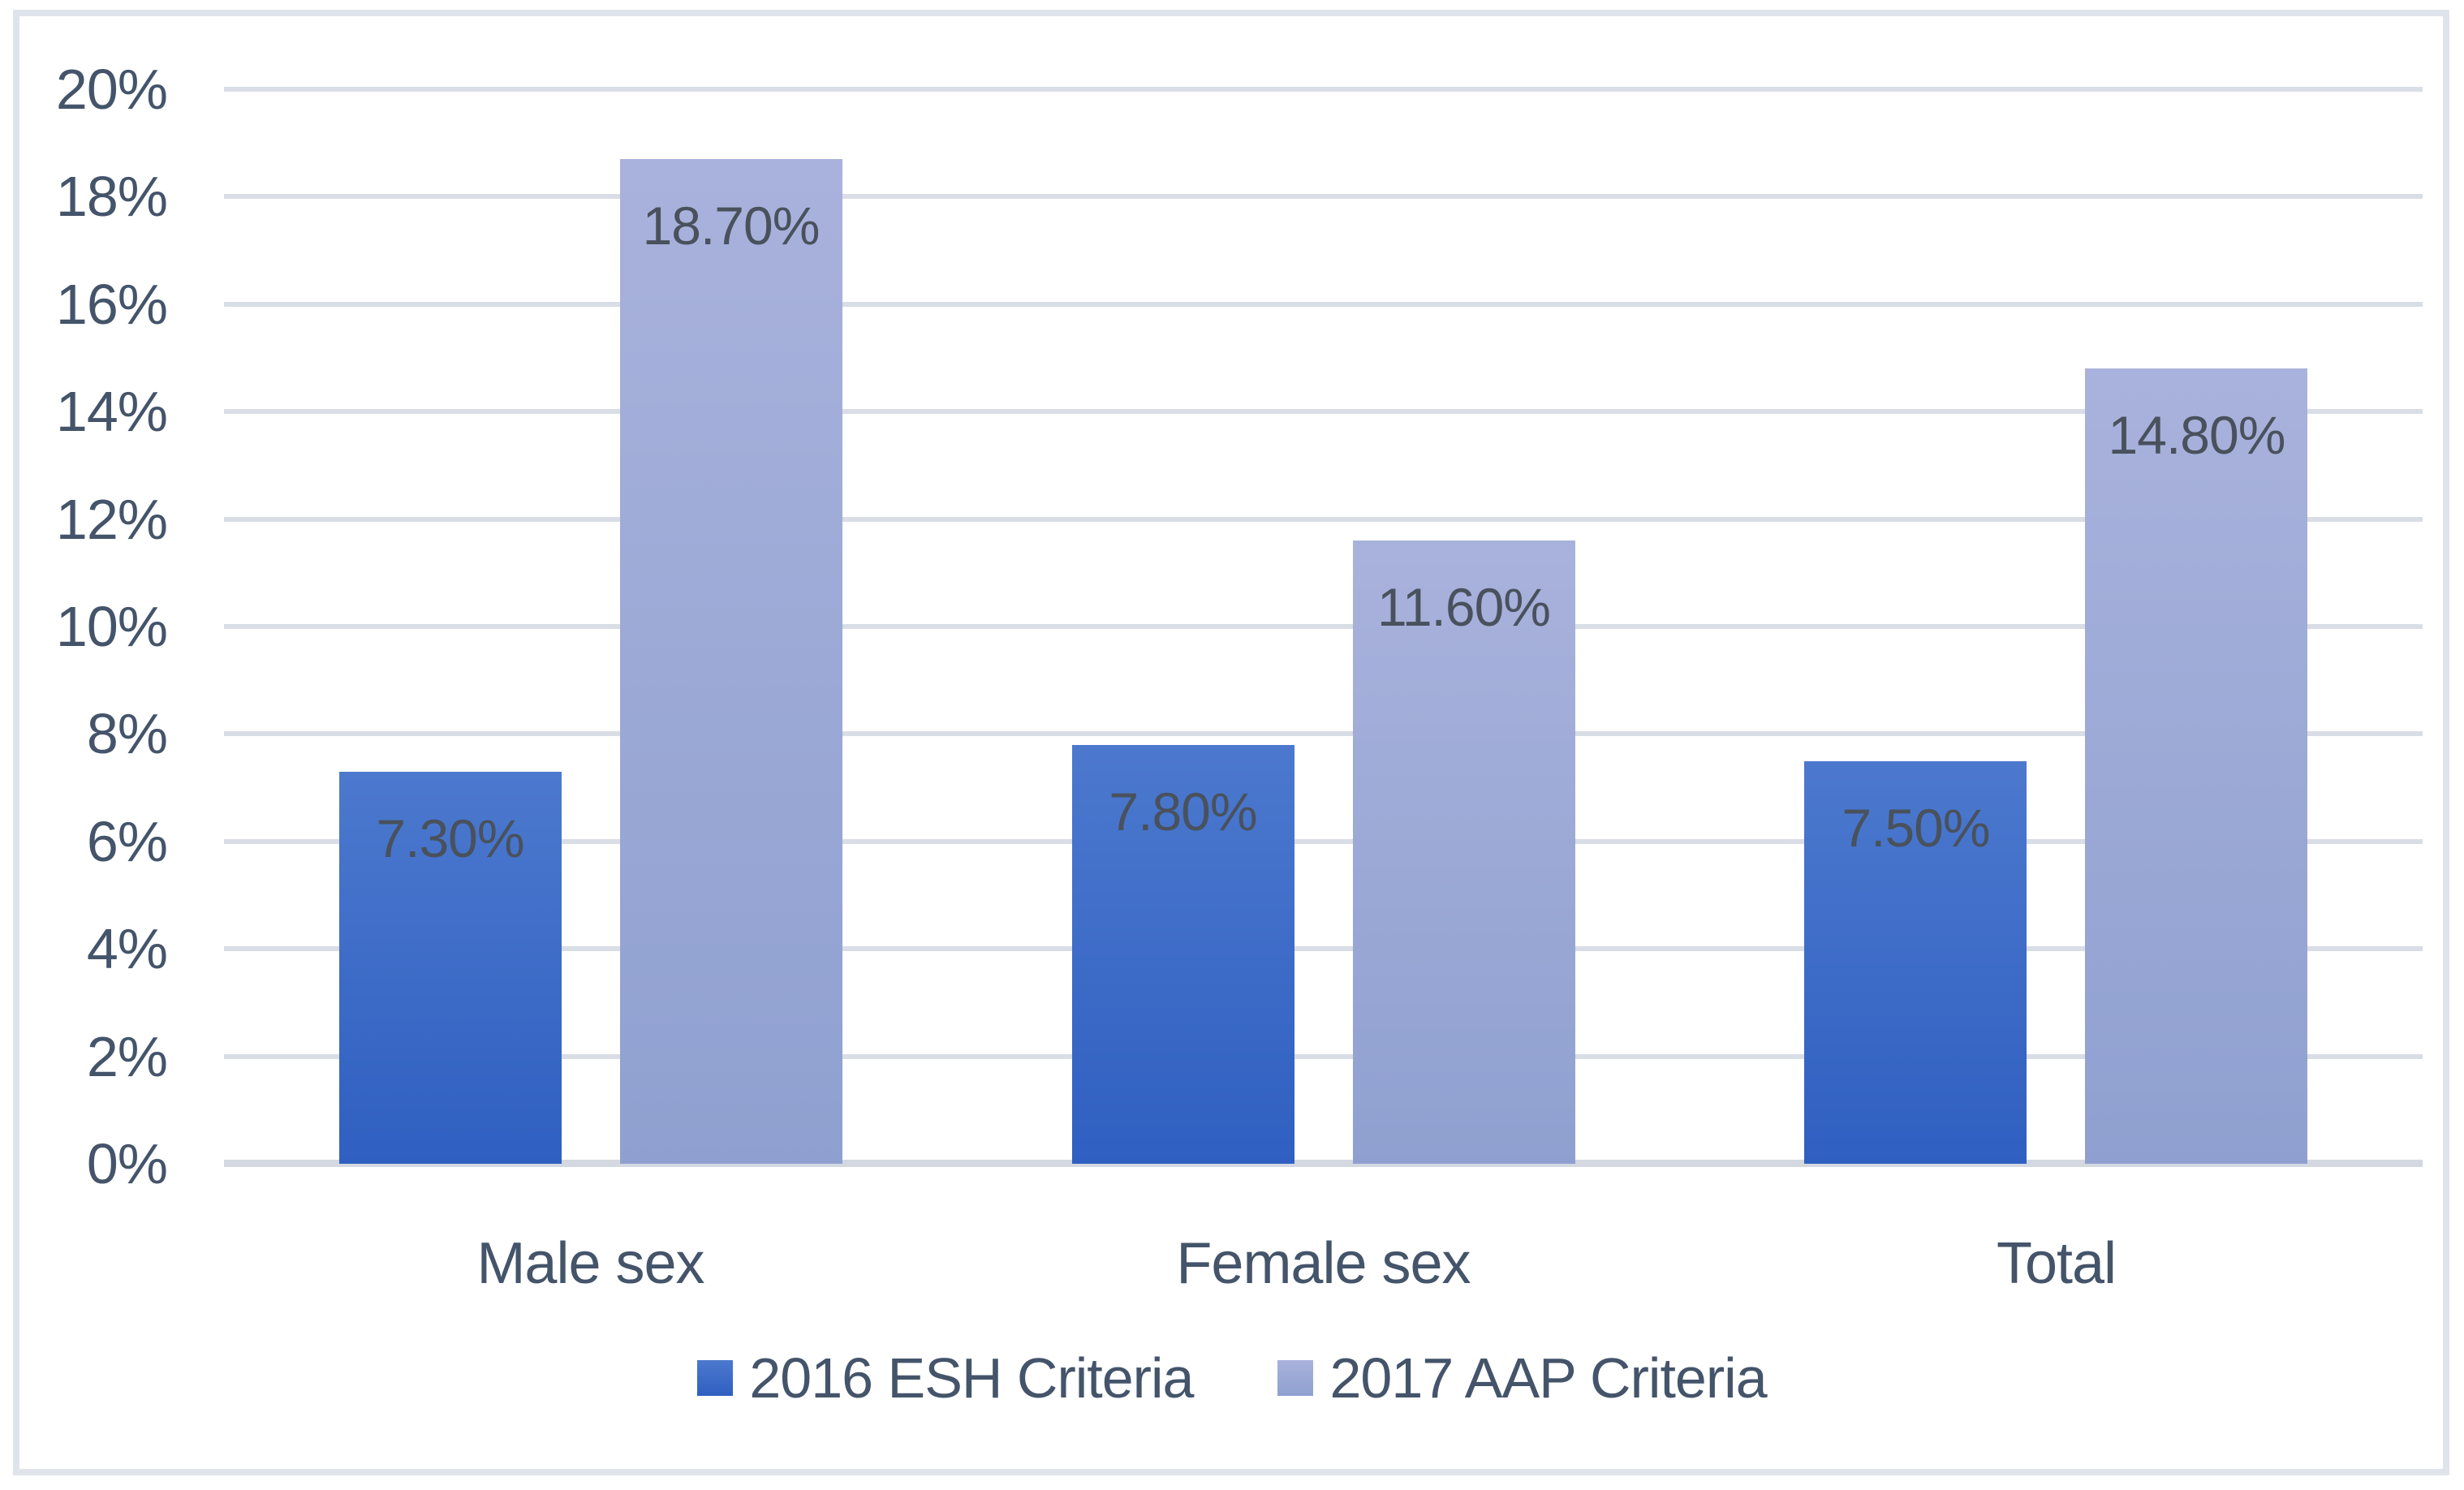 This screenshot has height=1490, width=2464. I want to click on y-axis-tick-label: 18%, so click(112, 197).